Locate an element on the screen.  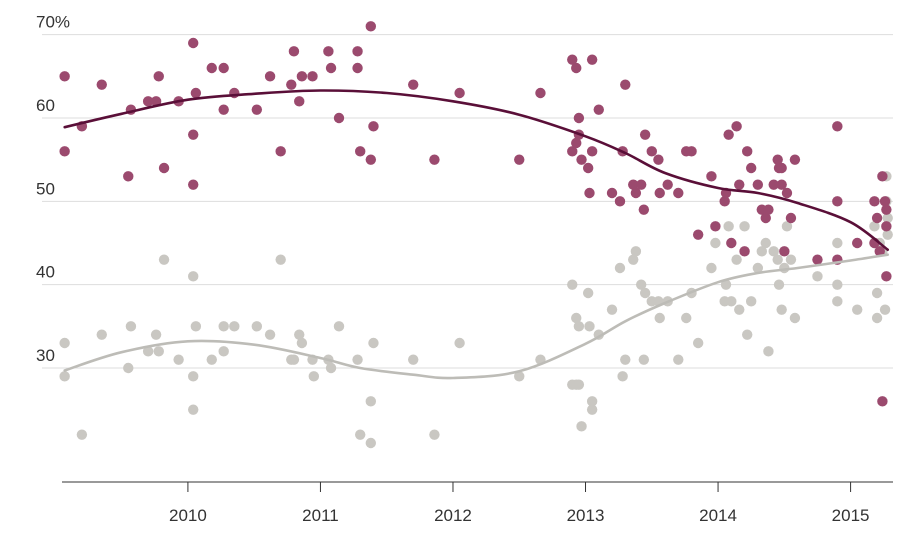
y-tick-label-60: 60 is located at coordinates (45, 105).